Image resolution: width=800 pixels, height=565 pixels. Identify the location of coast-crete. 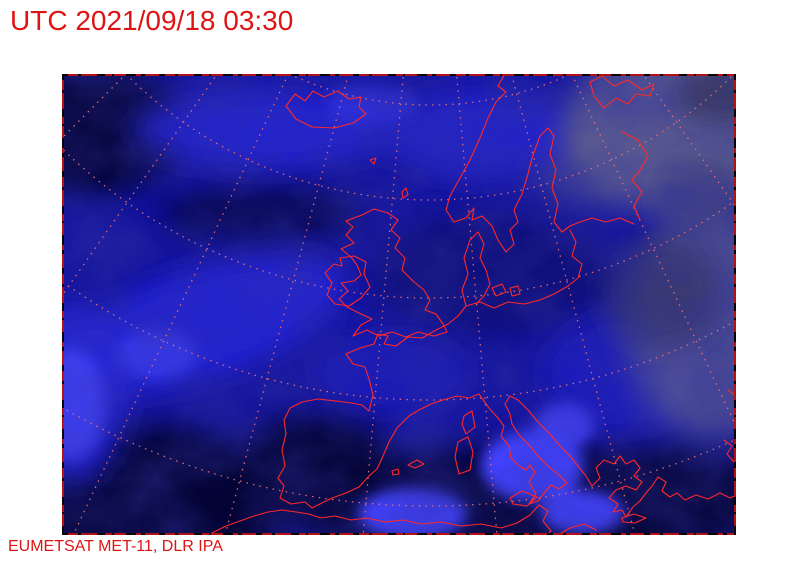
(634, 518).